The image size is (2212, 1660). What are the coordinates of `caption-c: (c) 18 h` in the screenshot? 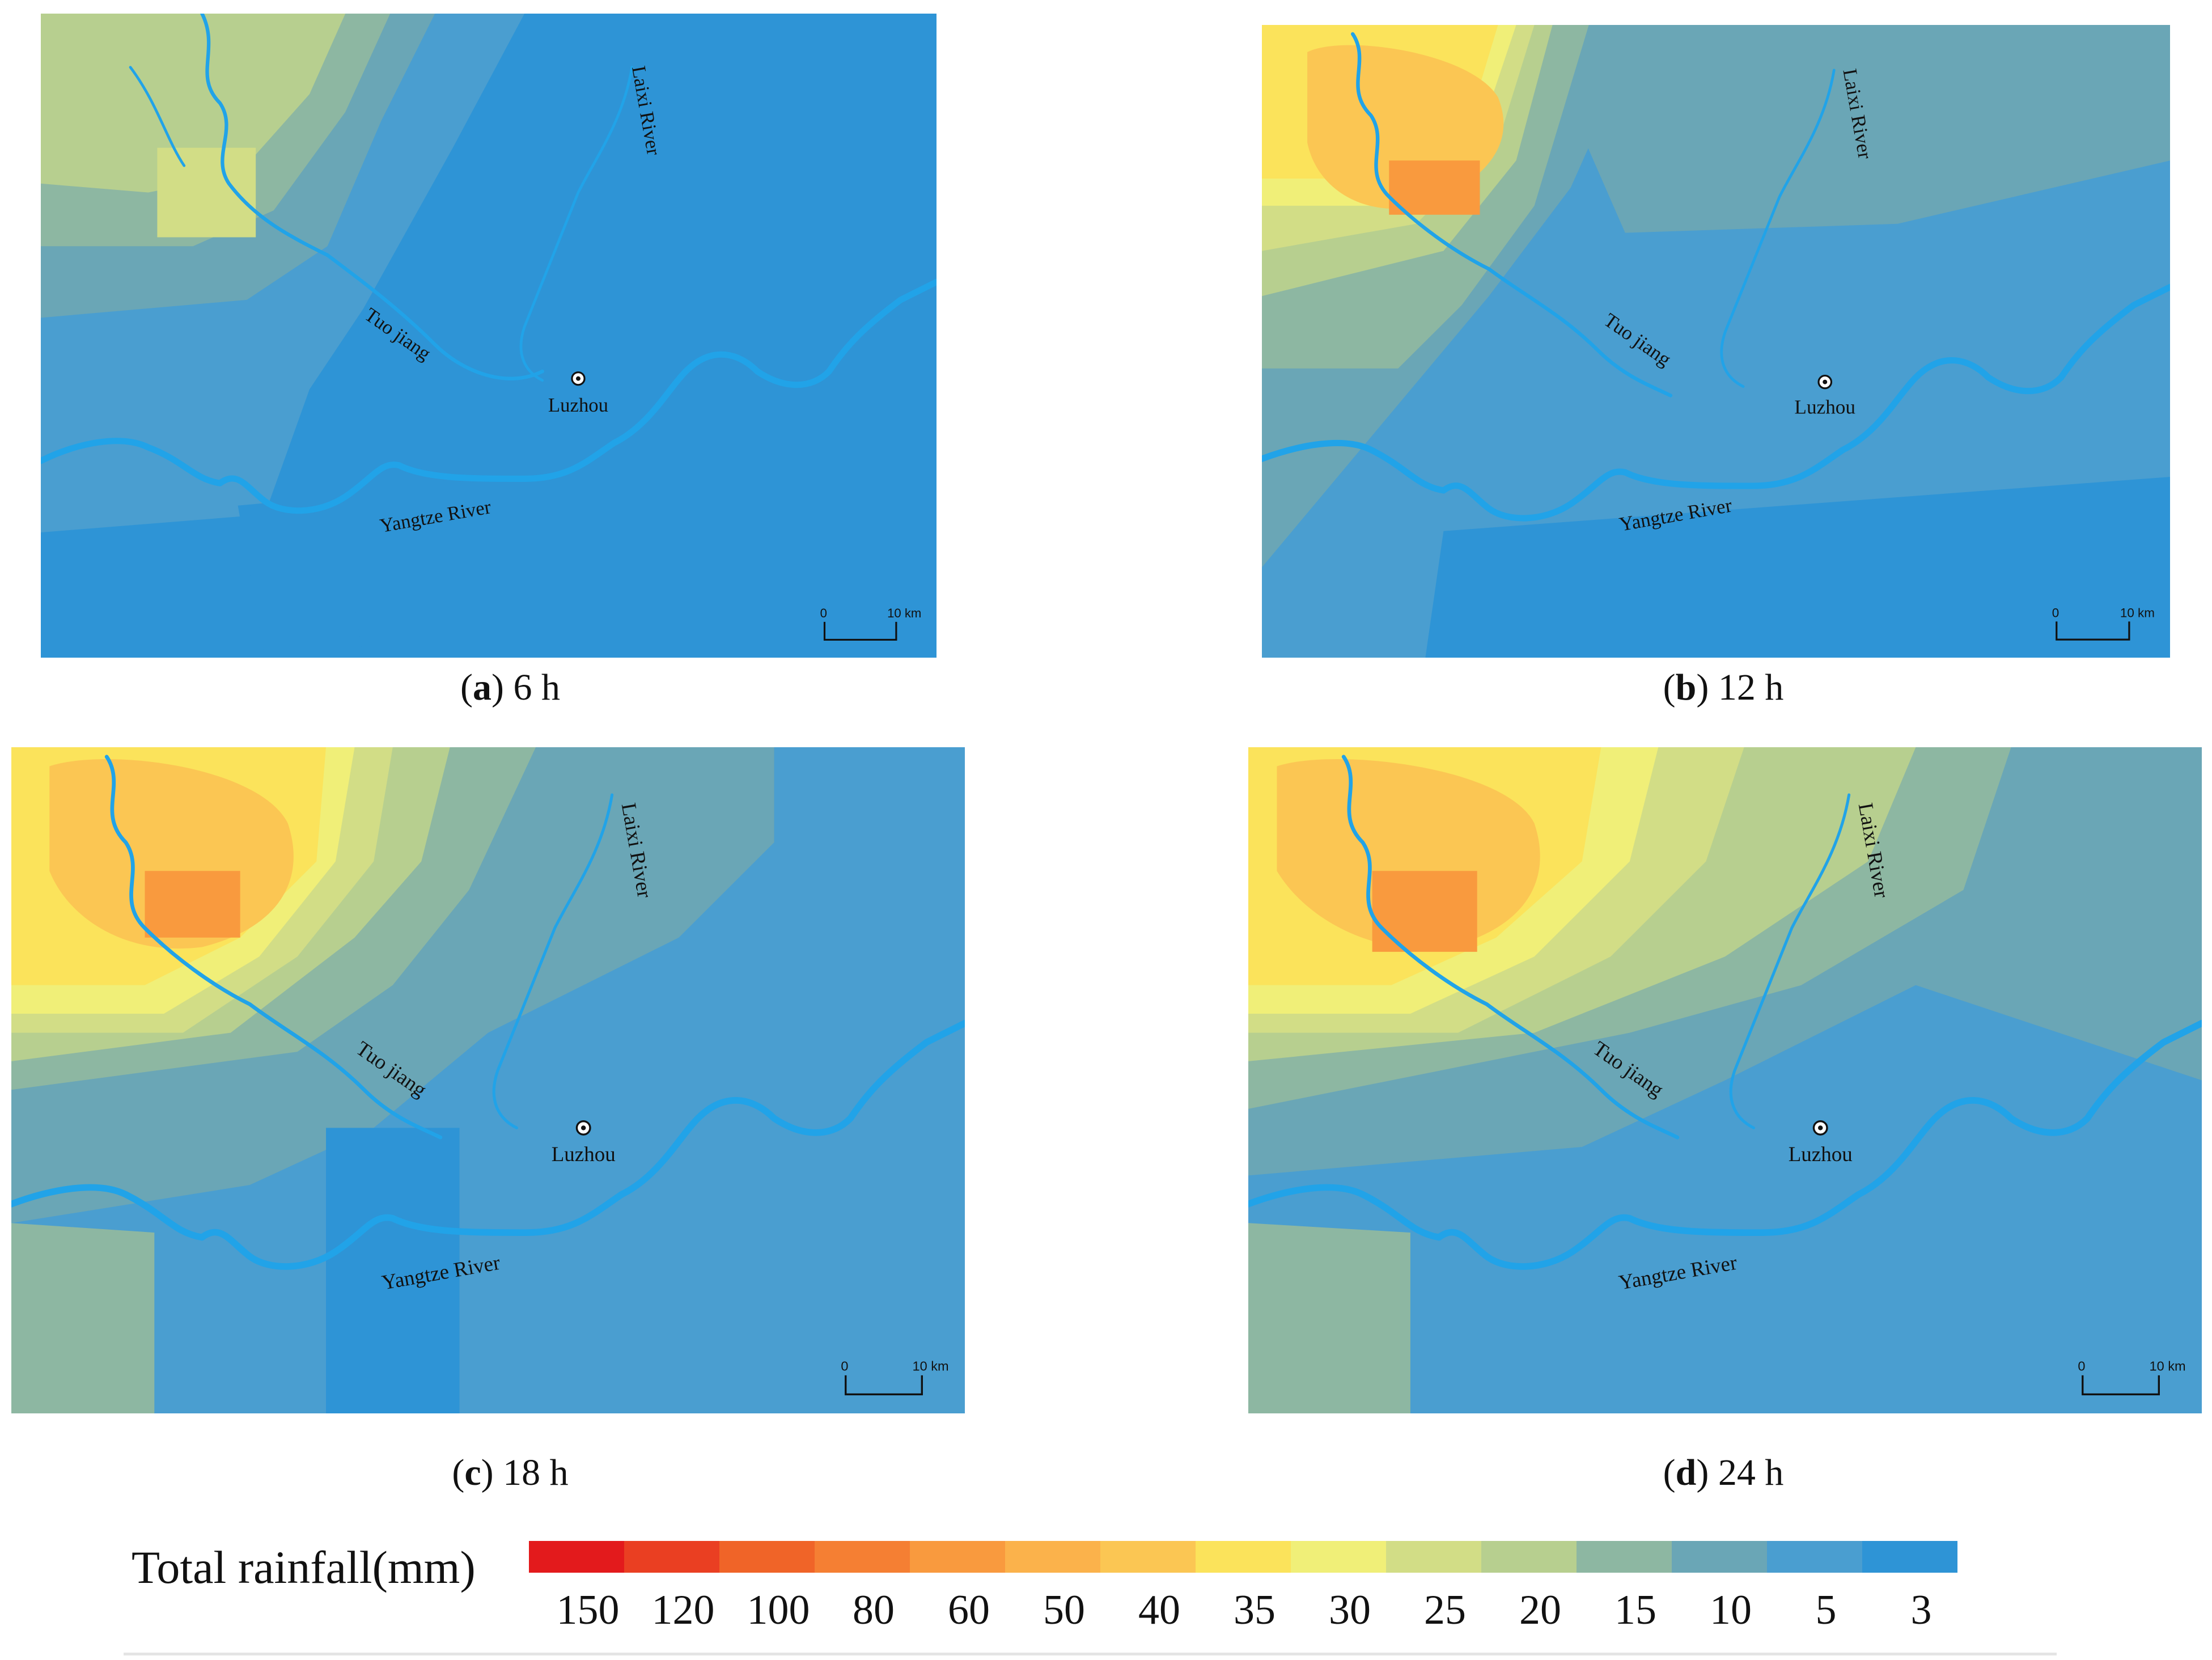 It's located at (510, 1473).